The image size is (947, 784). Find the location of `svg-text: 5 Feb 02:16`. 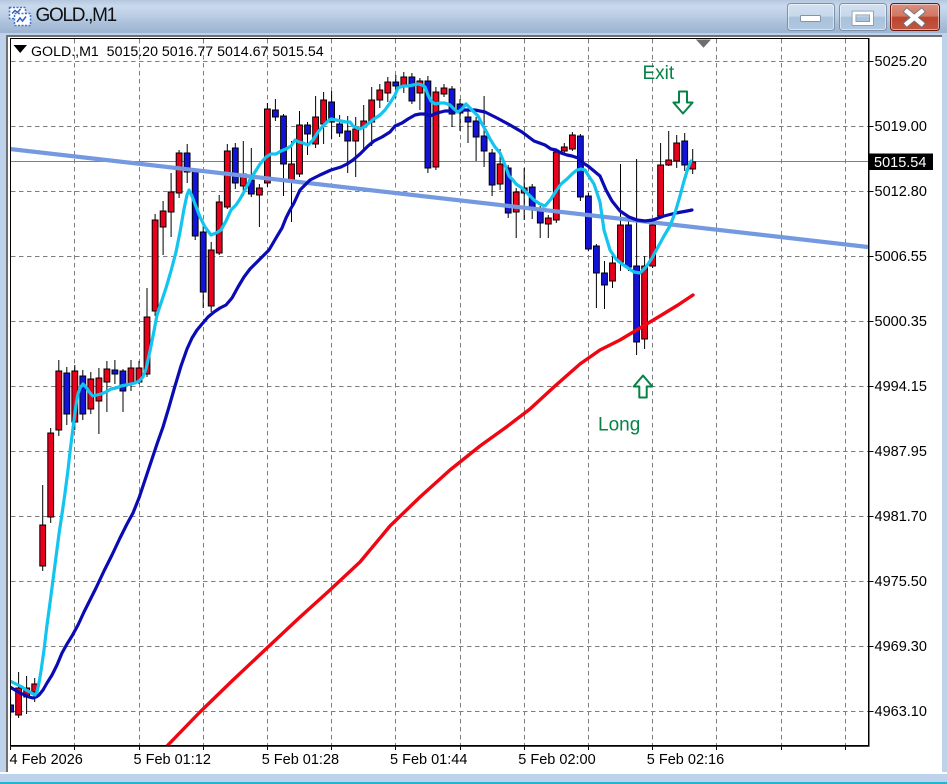

svg-text: 5 Feb 02:16 is located at coordinates (685, 760).